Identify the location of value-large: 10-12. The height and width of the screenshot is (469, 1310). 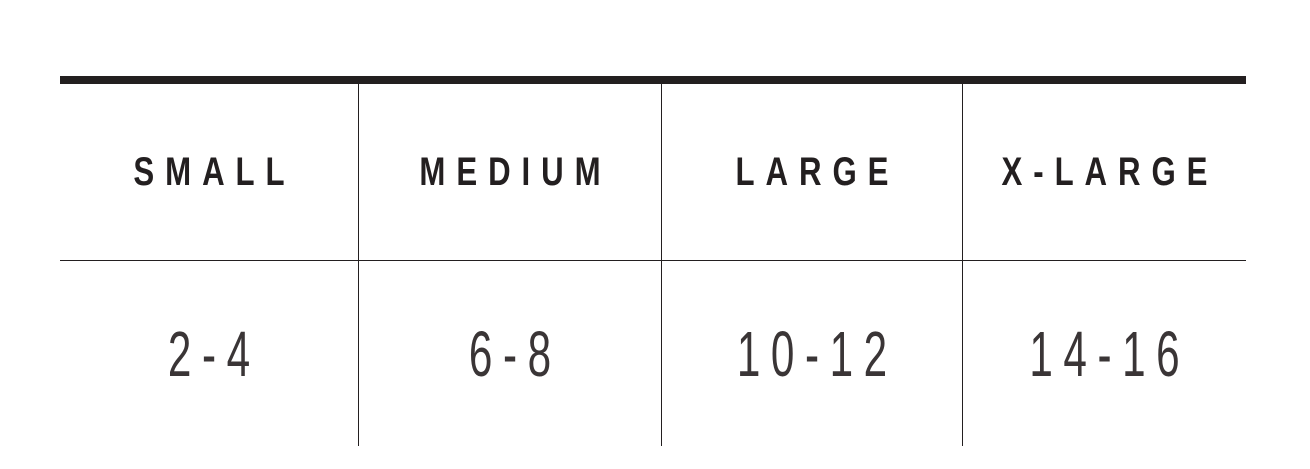
(817, 353).